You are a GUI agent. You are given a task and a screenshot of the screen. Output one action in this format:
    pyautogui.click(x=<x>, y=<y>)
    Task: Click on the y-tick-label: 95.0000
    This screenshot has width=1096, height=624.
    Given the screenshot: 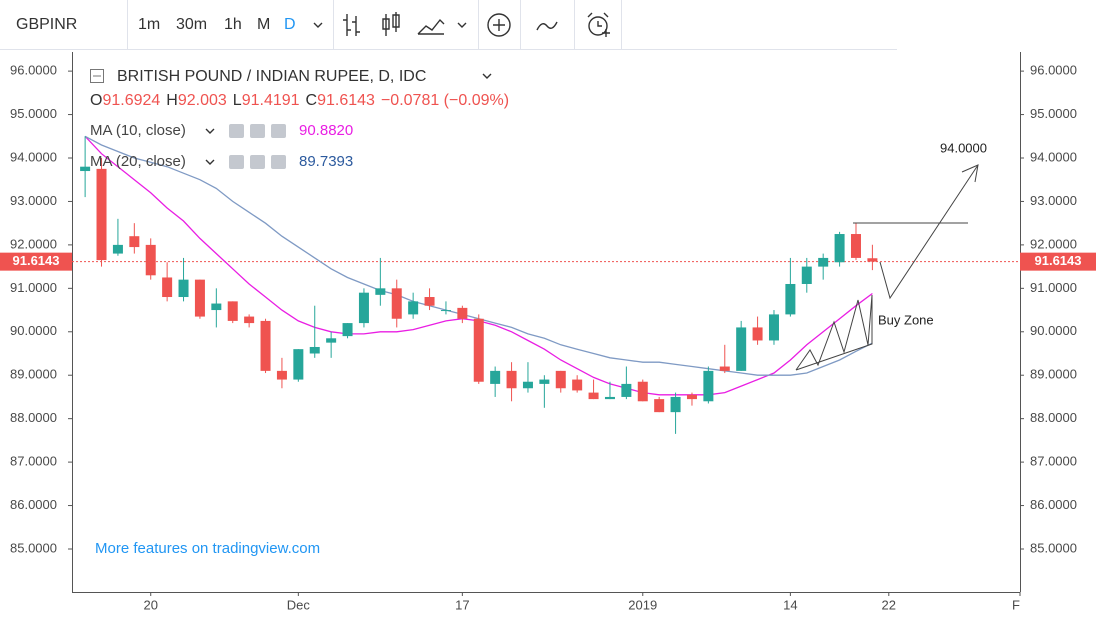 What is the action you would take?
    pyautogui.click(x=33, y=113)
    